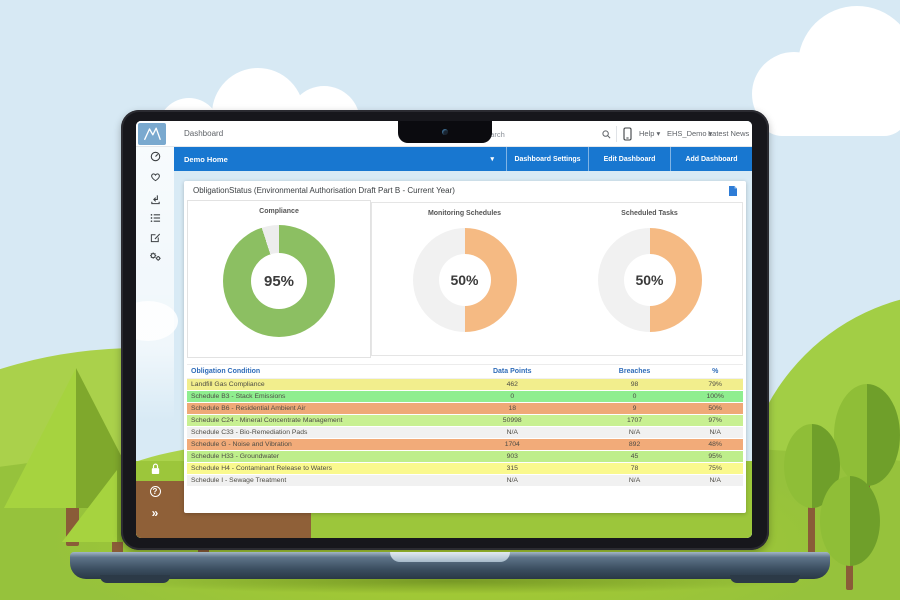 Image resolution: width=900 pixels, height=600 pixels. I want to click on cell-percent: 97%, so click(715, 420).